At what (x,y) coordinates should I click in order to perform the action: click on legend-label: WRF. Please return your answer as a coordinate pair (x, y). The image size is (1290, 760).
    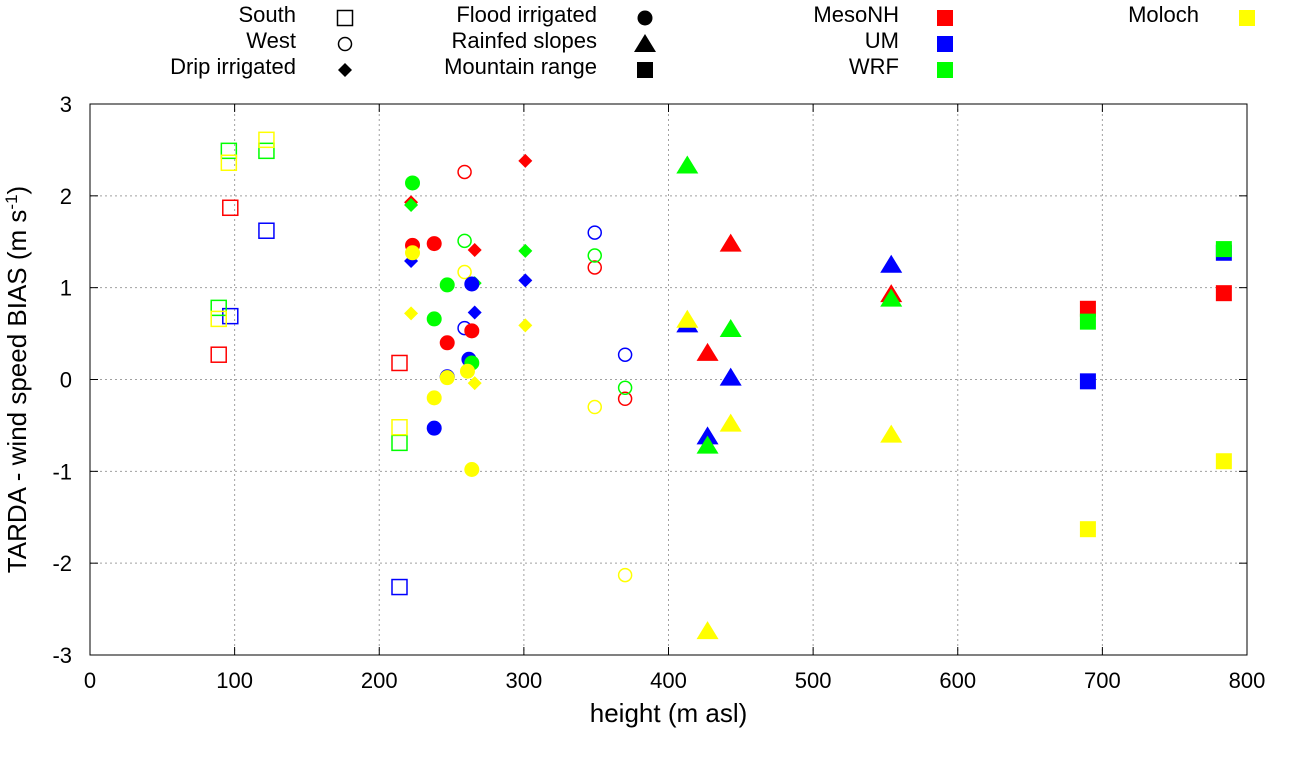
    Looking at the image, I should click on (874, 66).